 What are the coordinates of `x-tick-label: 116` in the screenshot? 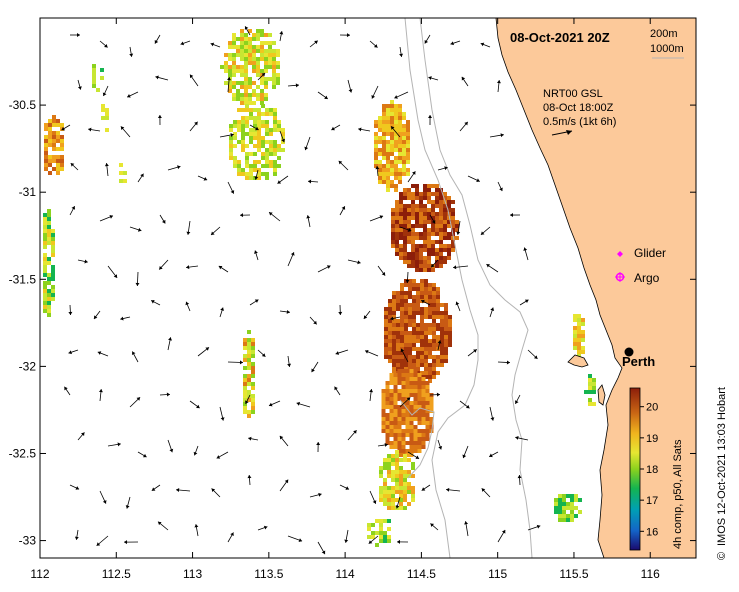 It's located at (650, 574).